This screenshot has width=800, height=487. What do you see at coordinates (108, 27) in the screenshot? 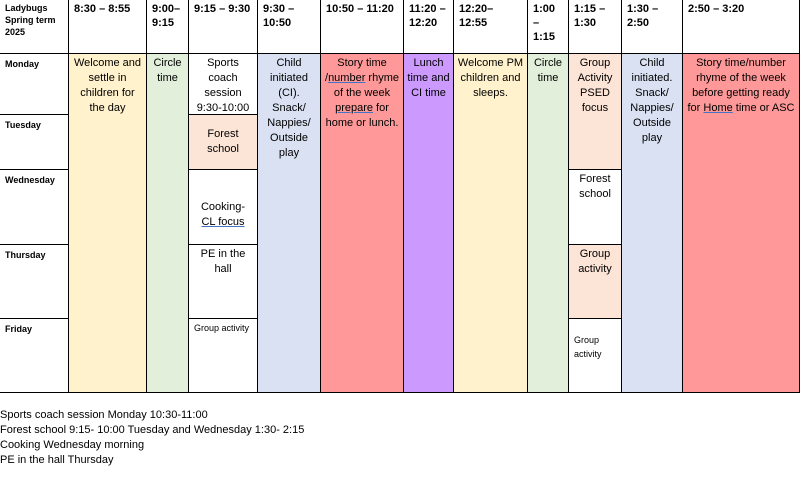
I see `time-header: 8:30 – 8:55` at bounding box center [108, 27].